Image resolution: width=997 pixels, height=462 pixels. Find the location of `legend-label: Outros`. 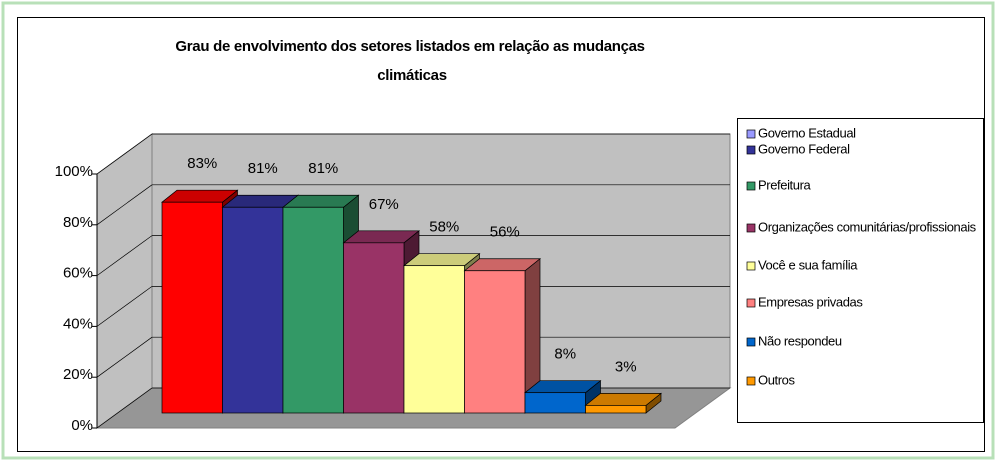

legend-label: Outros is located at coordinates (777, 379).